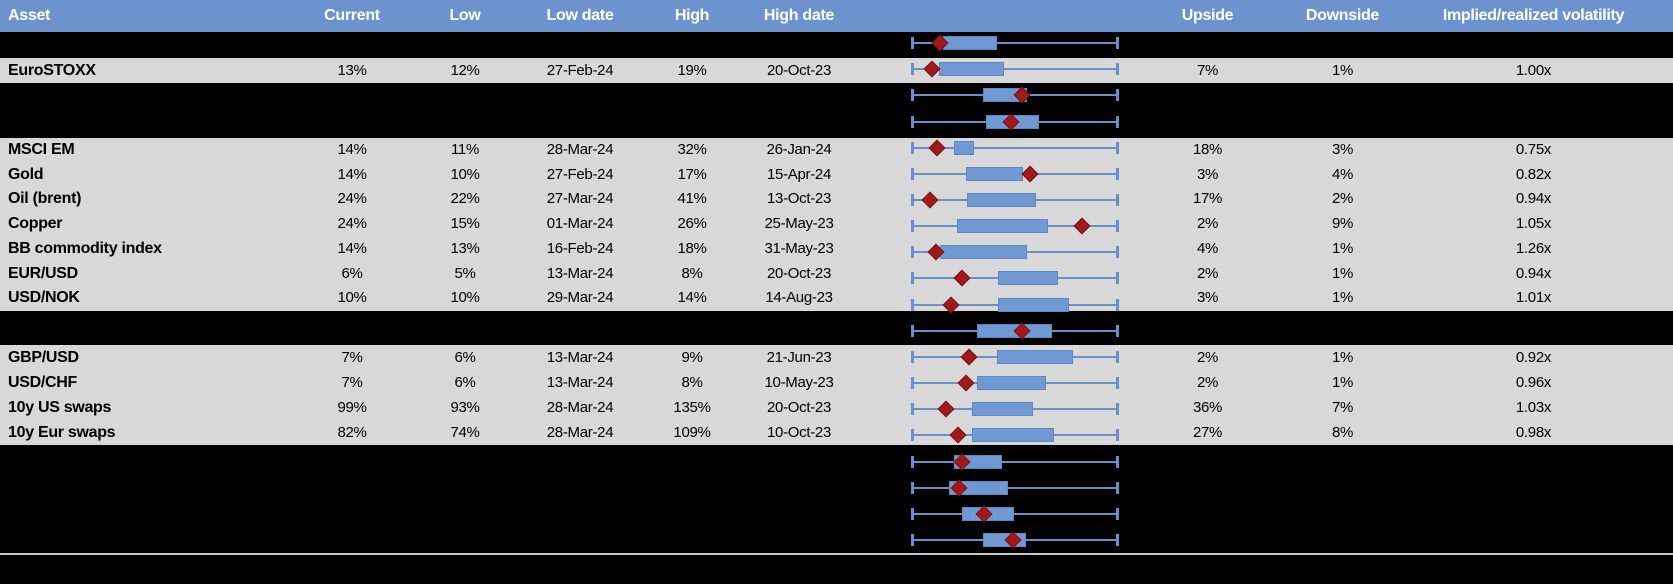 This screenshot has width=1673, height=584. Describe the element at coordinates (1015, 291) in the screenshot. I see `volatility-boxplot-chart` at that location.